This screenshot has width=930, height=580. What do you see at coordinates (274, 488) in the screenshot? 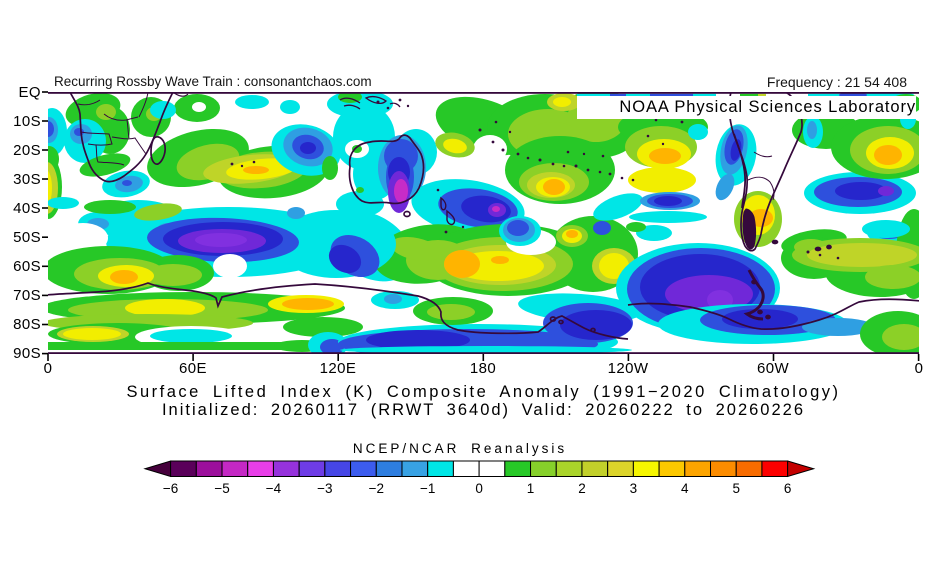
I see `svg-text: −4` at bounding box center [274, 488].